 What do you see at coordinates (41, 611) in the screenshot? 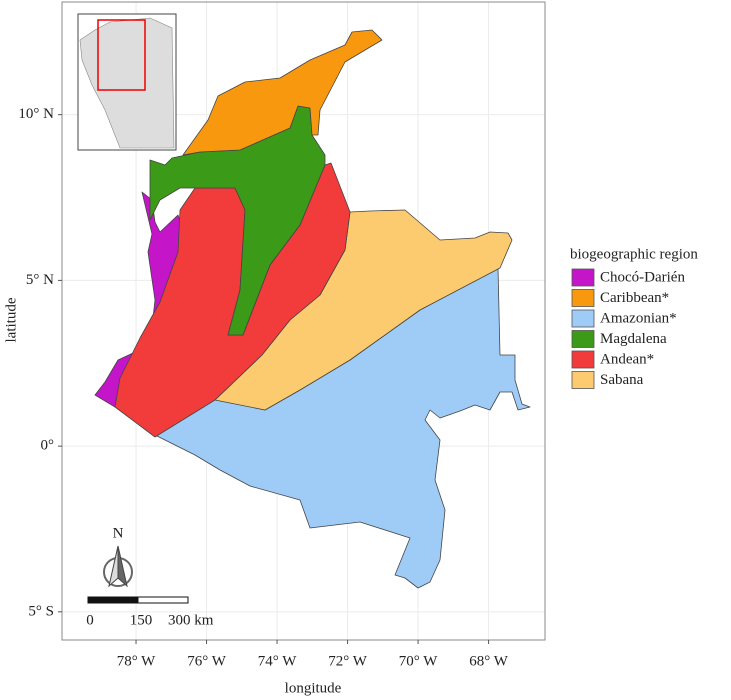
I see `y-tick-label: 5° S` at bounding box center [41, 611].